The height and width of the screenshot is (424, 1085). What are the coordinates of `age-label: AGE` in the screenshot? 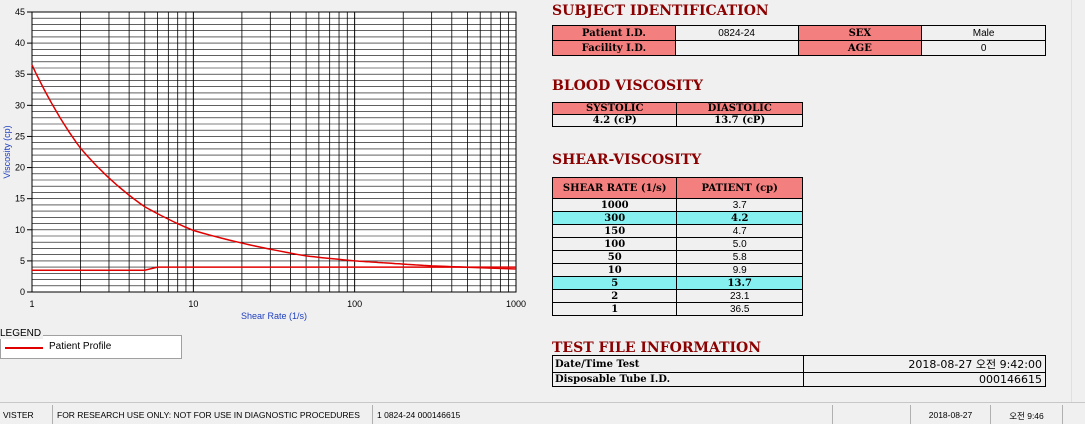 It's located at (860, 48).